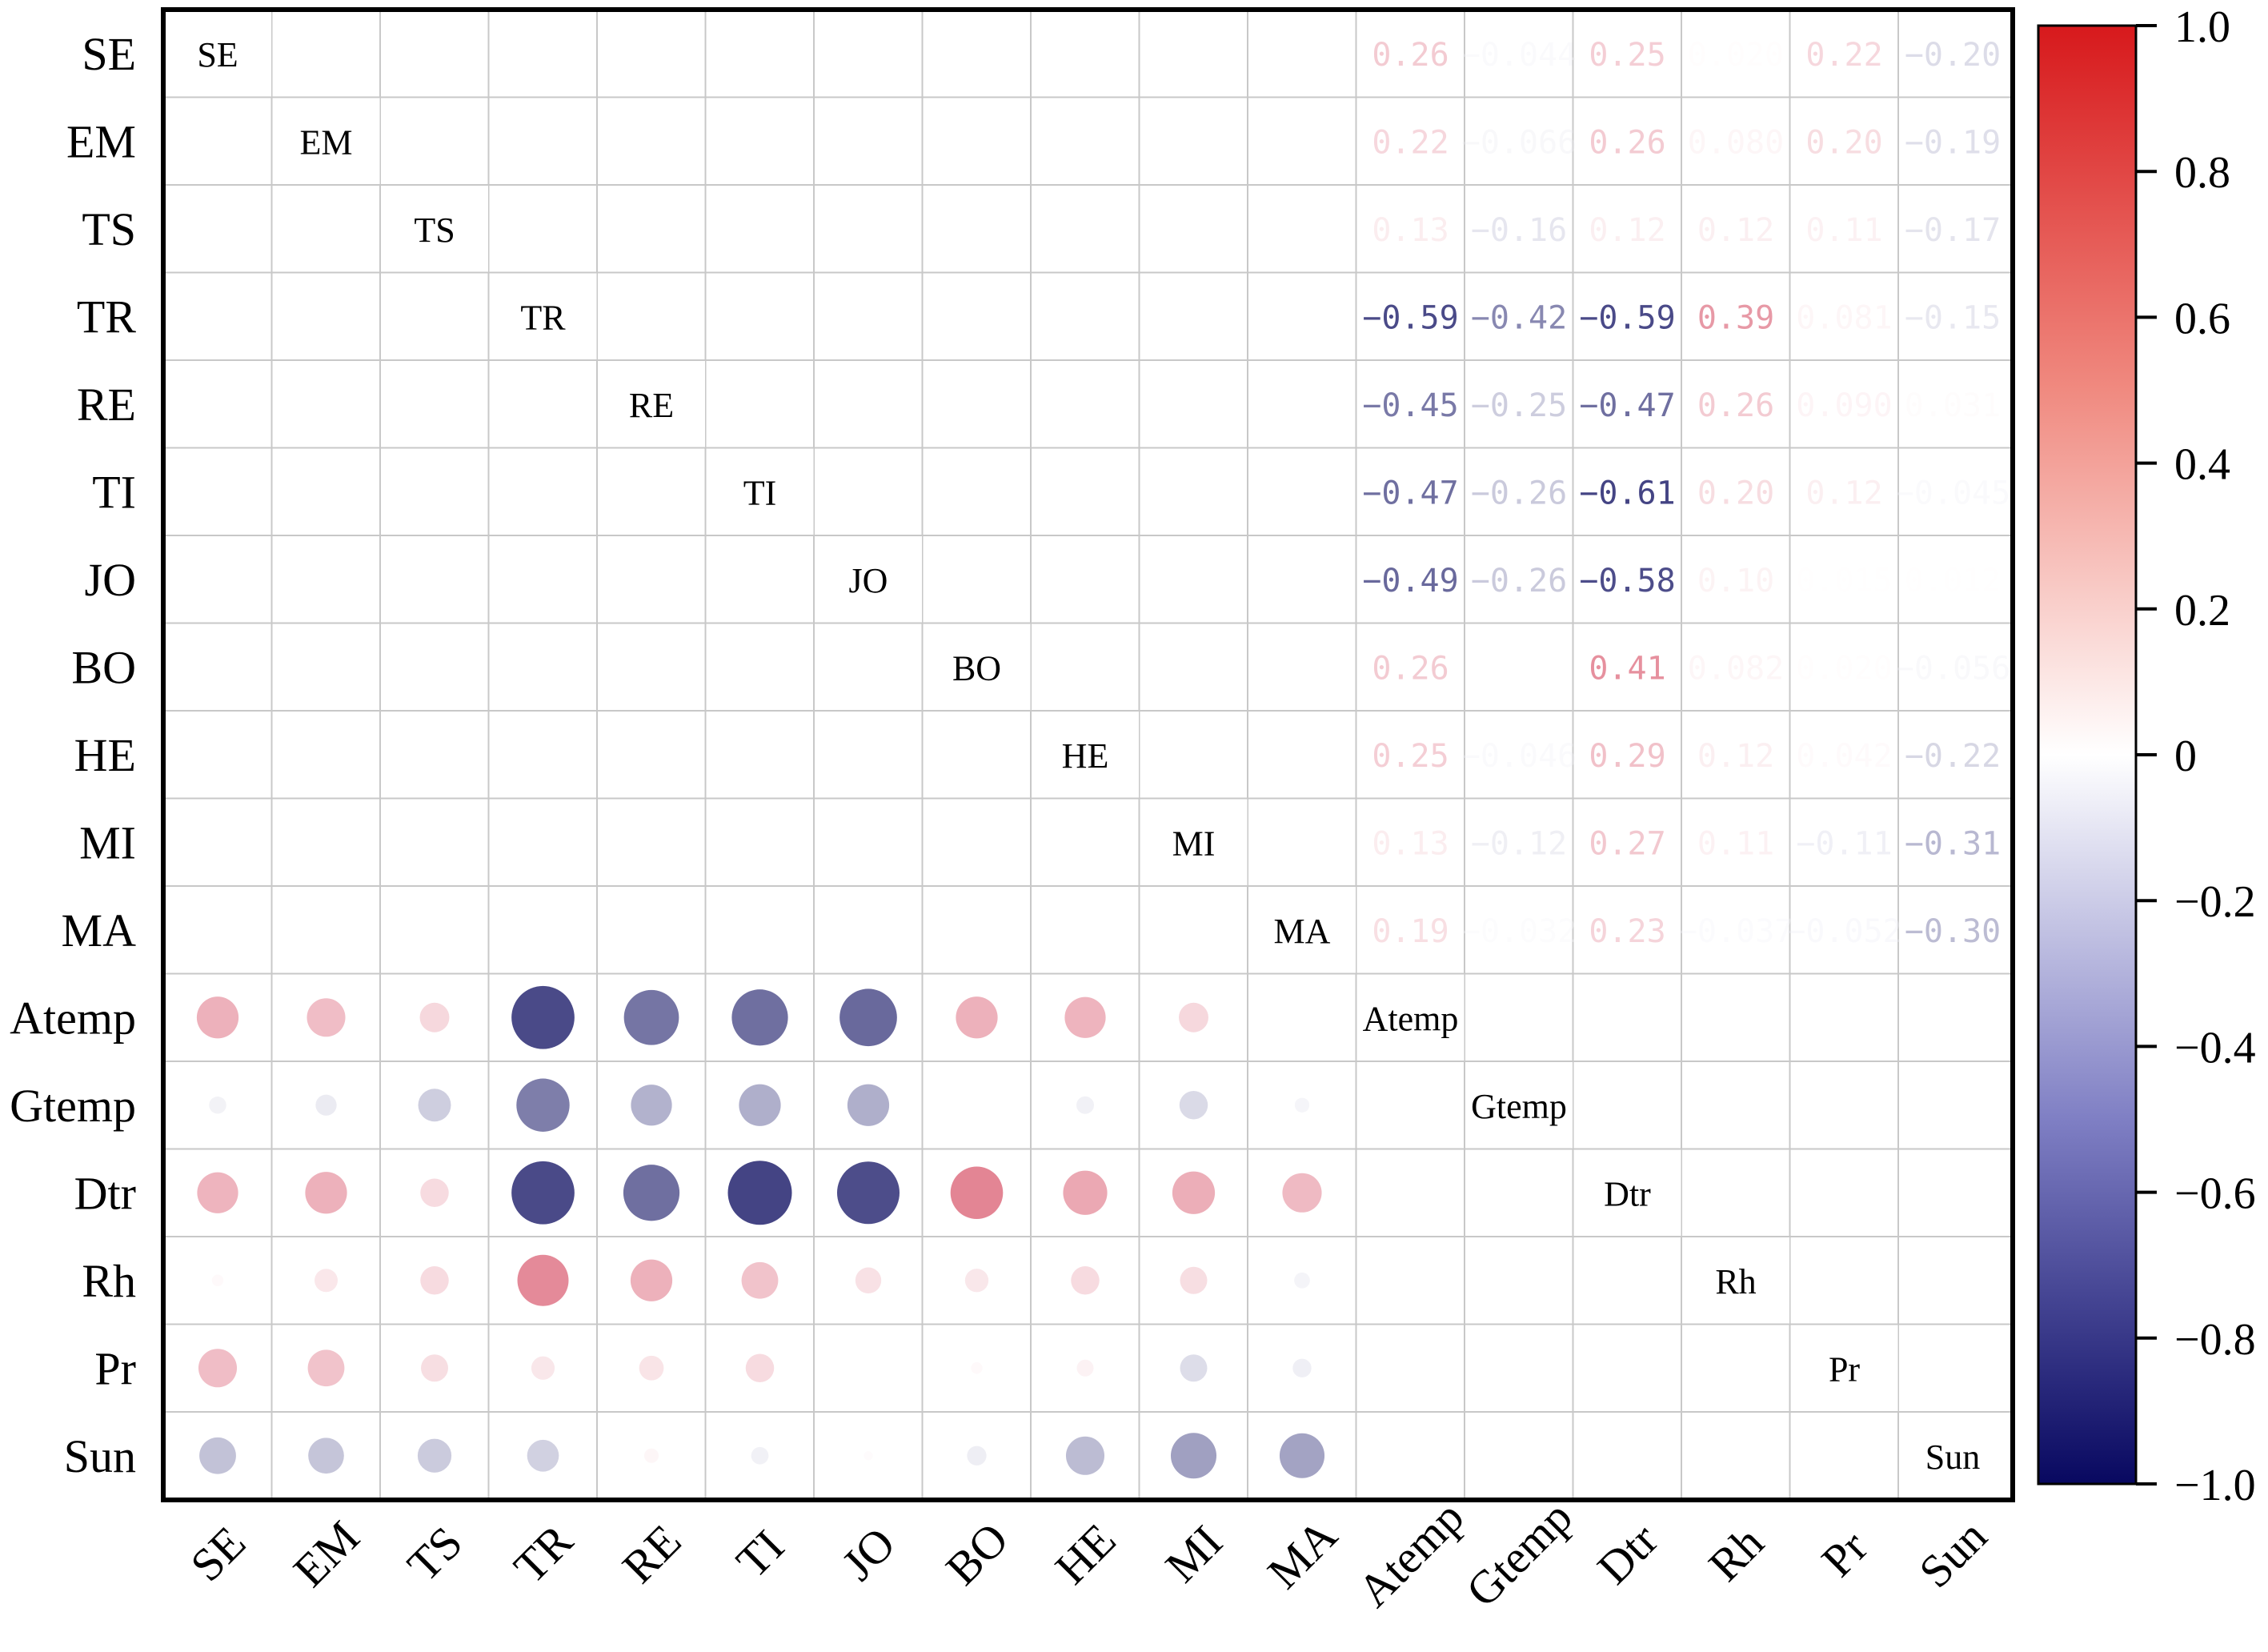  Describe the element at coordinates (99, 930) in the screenshot. I see `row-label: MA` at that location.